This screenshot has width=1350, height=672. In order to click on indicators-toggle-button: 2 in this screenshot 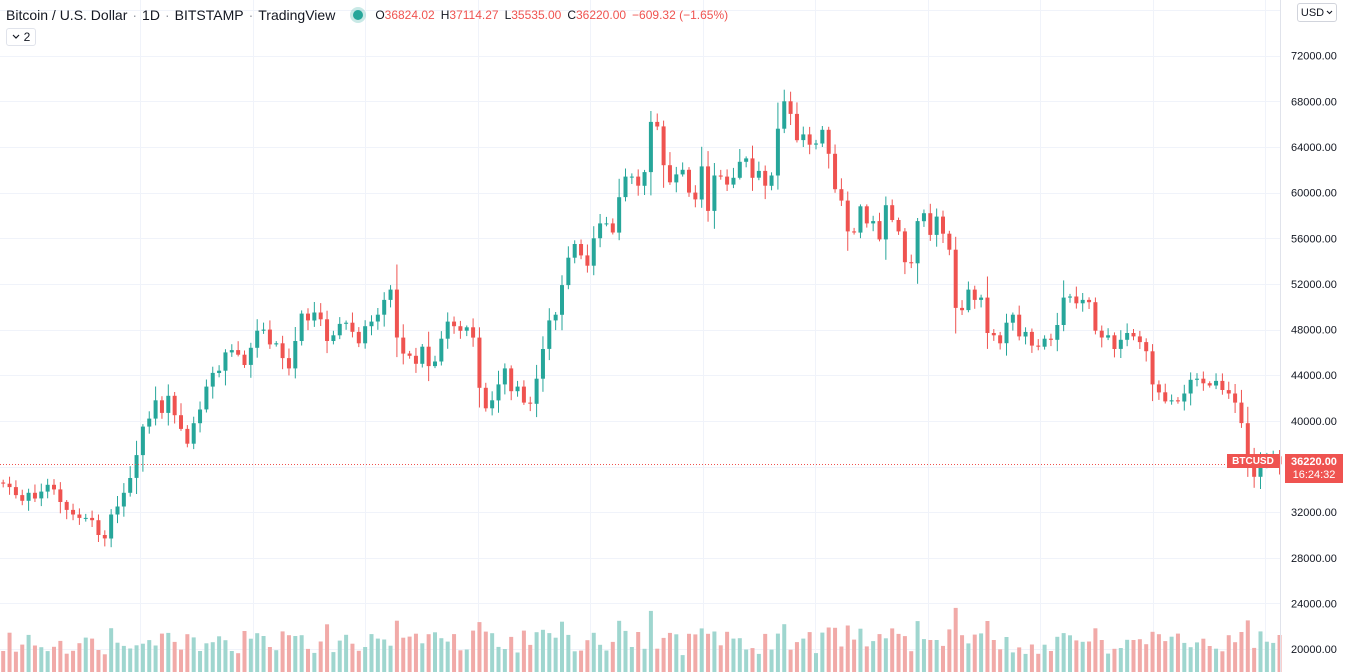, I will do `click(21, 37)`.